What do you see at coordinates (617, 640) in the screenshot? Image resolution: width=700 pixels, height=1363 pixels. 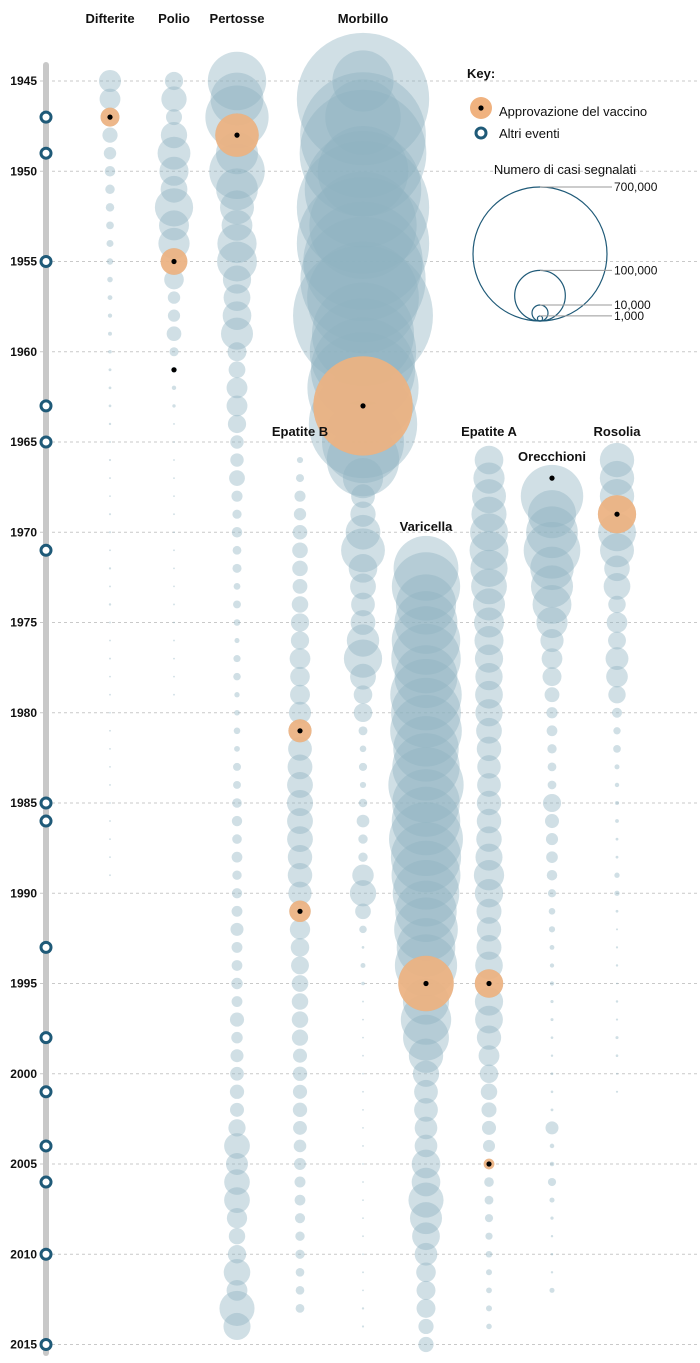 I see `bubble-rosolia-1976` at bounding box center [617, 640].